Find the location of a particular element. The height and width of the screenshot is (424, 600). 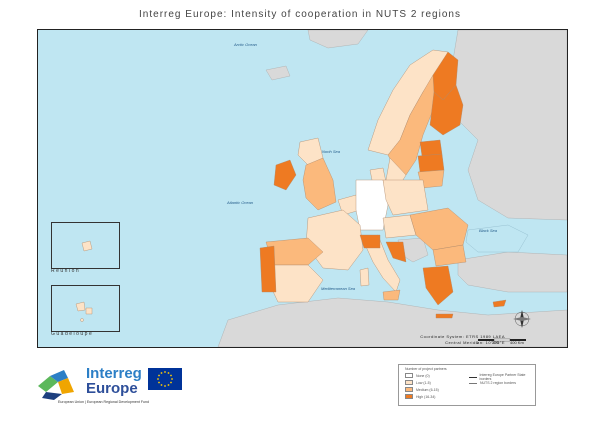

scale-label-mid: 200 is located at coordinates (495, 342).